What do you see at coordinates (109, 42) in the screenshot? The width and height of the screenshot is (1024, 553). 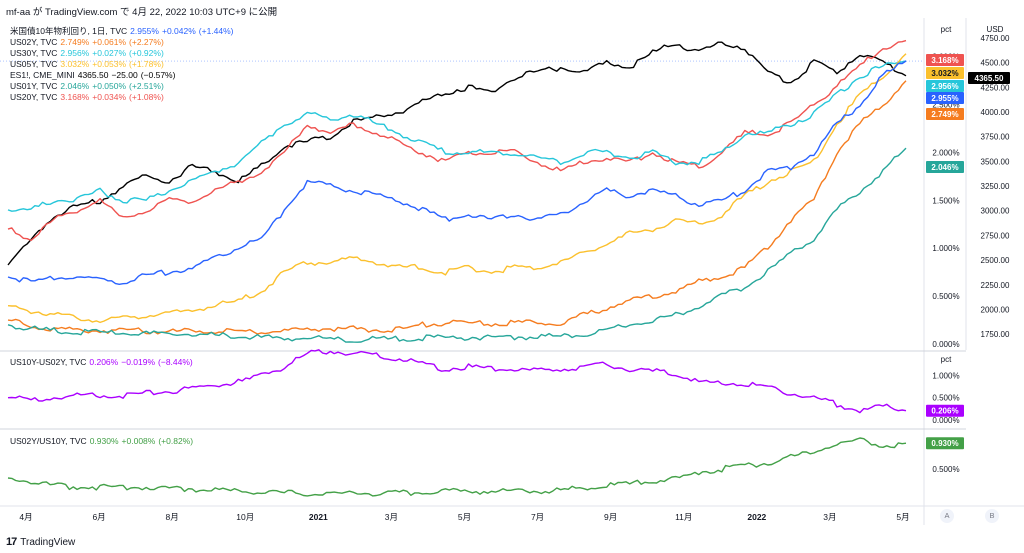 I see `legend-change: +0.061%` at bounding box center [109, 42].